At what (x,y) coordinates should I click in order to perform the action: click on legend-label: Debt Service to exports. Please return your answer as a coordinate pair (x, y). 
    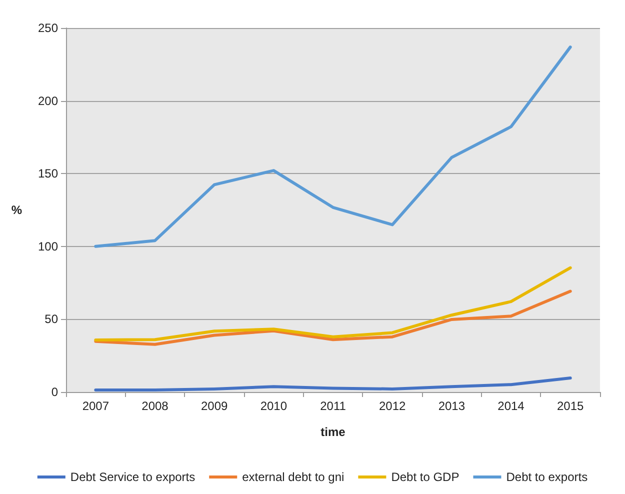
    Looking at the image, I should click on (133, 477).